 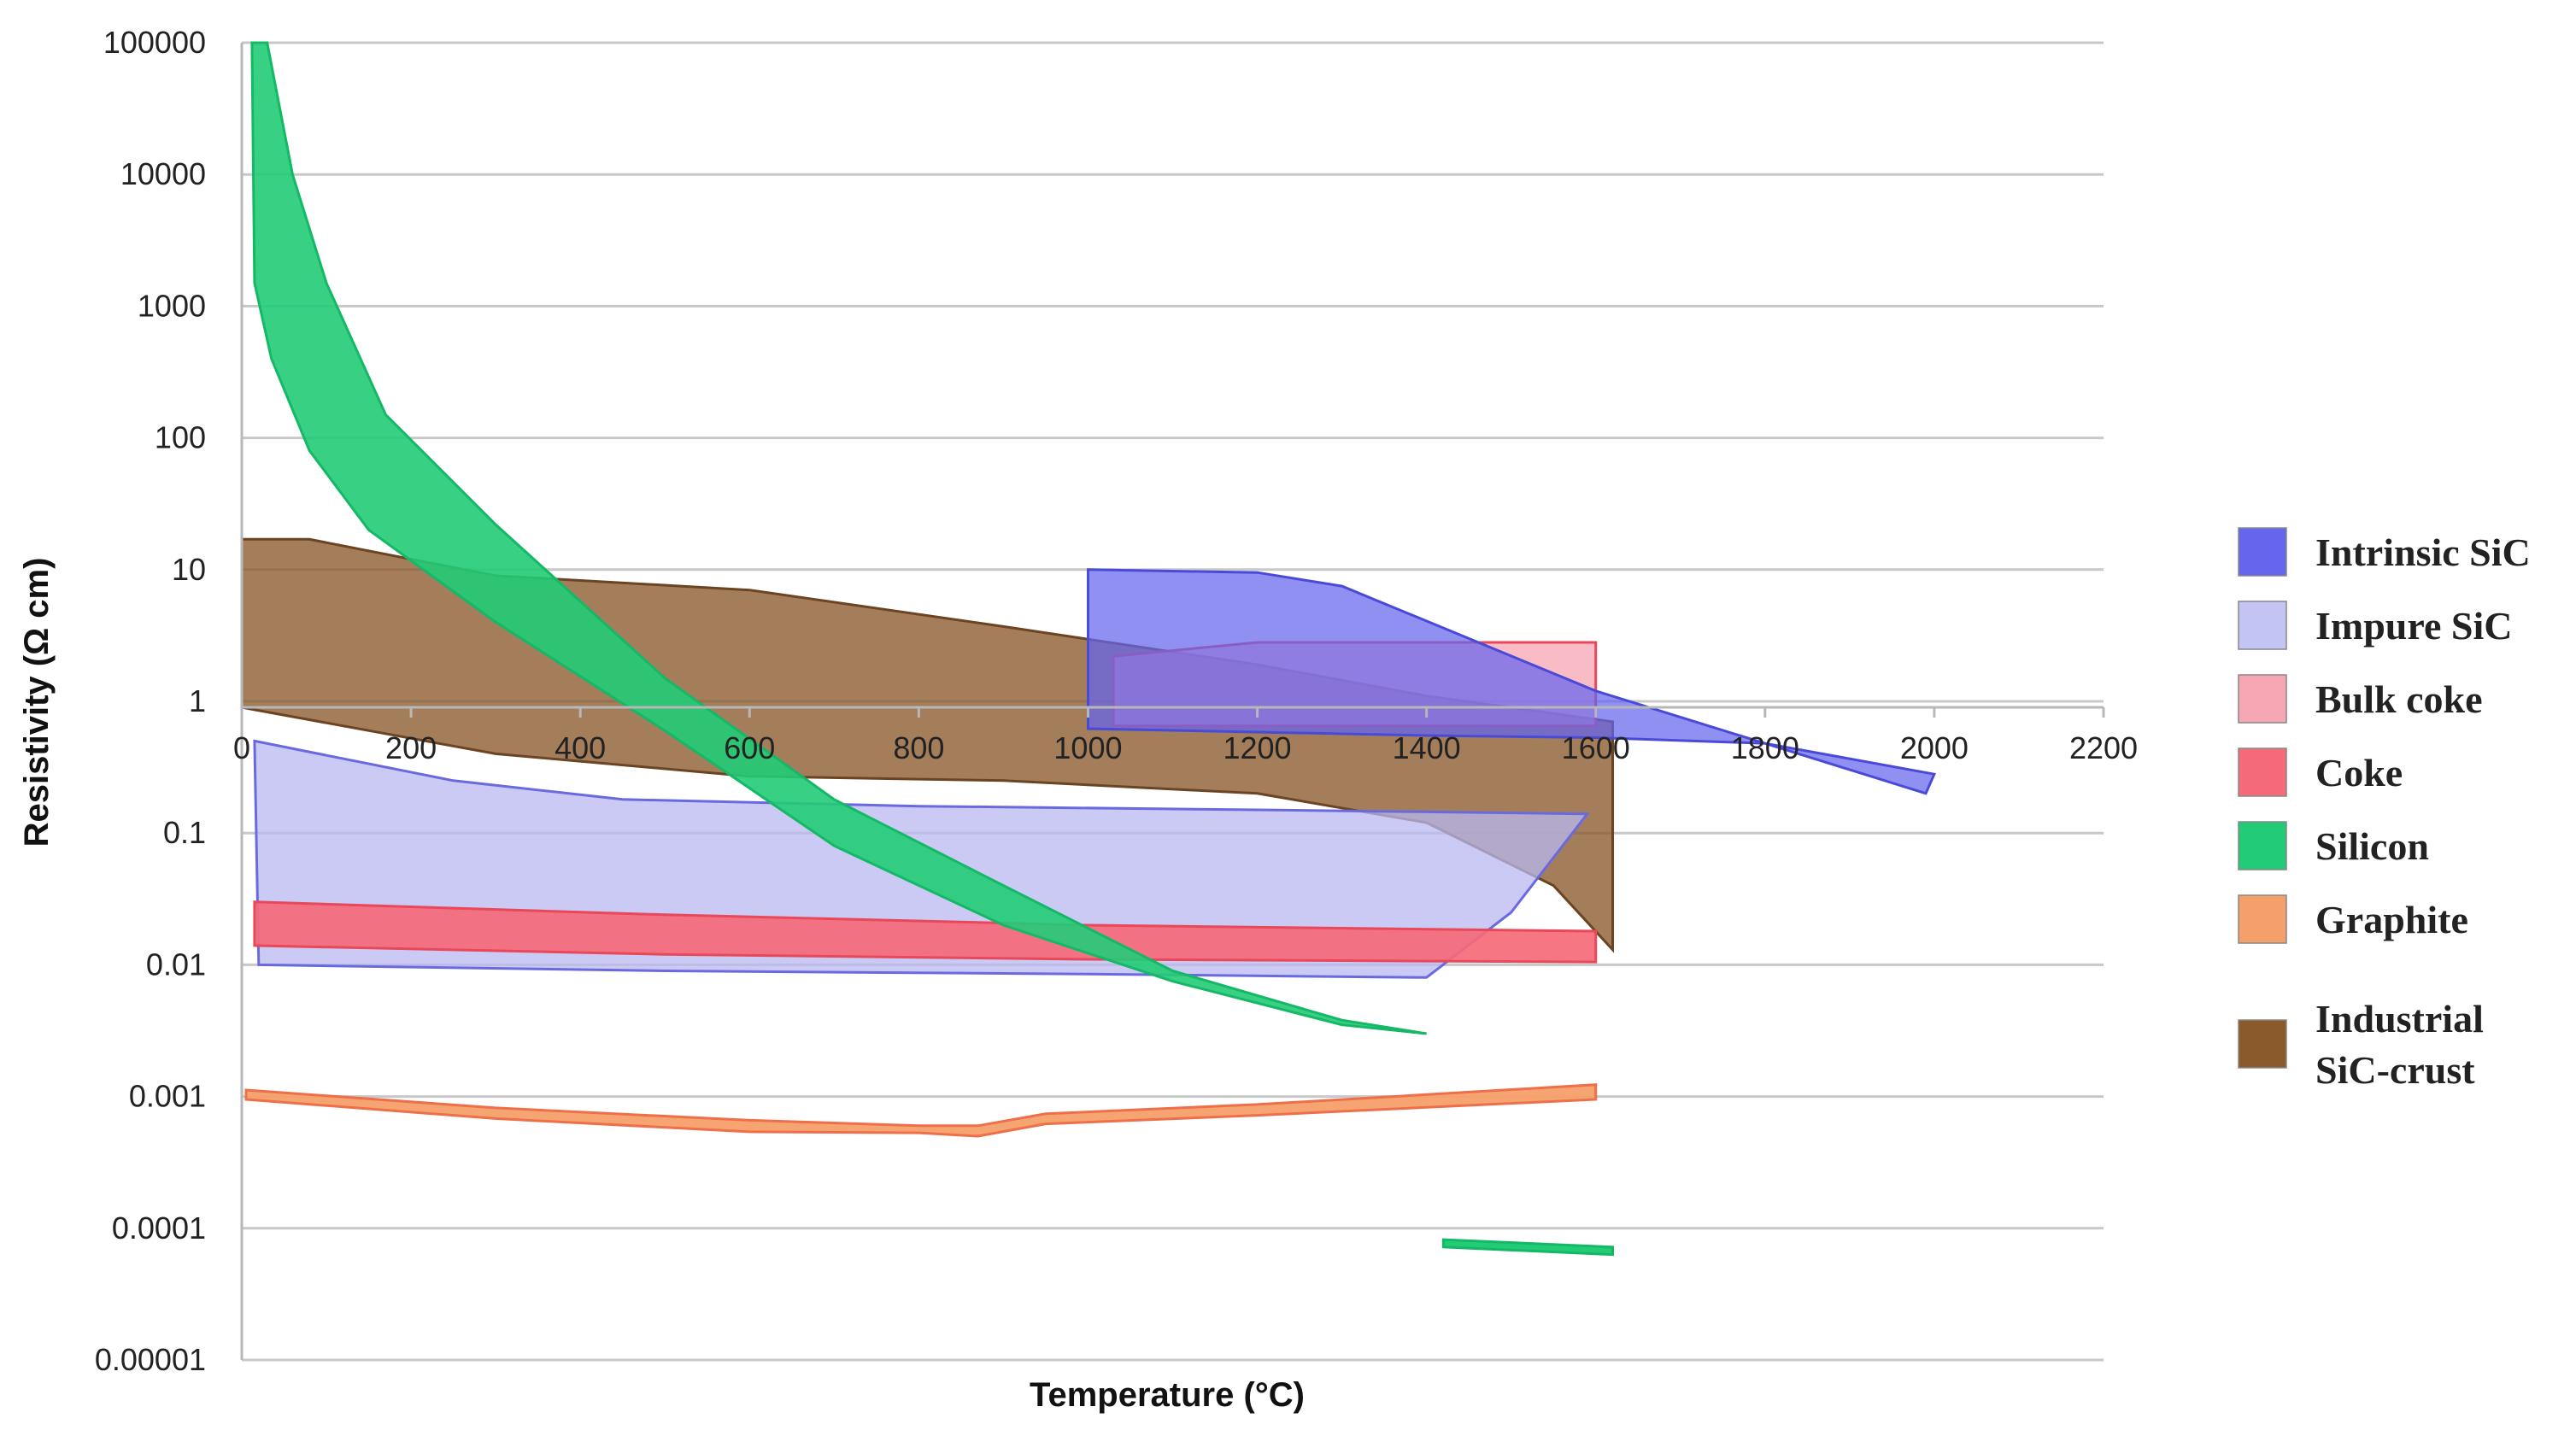 I want to click on legend-label: SiC-crust, so click(x=2395, y=1070).